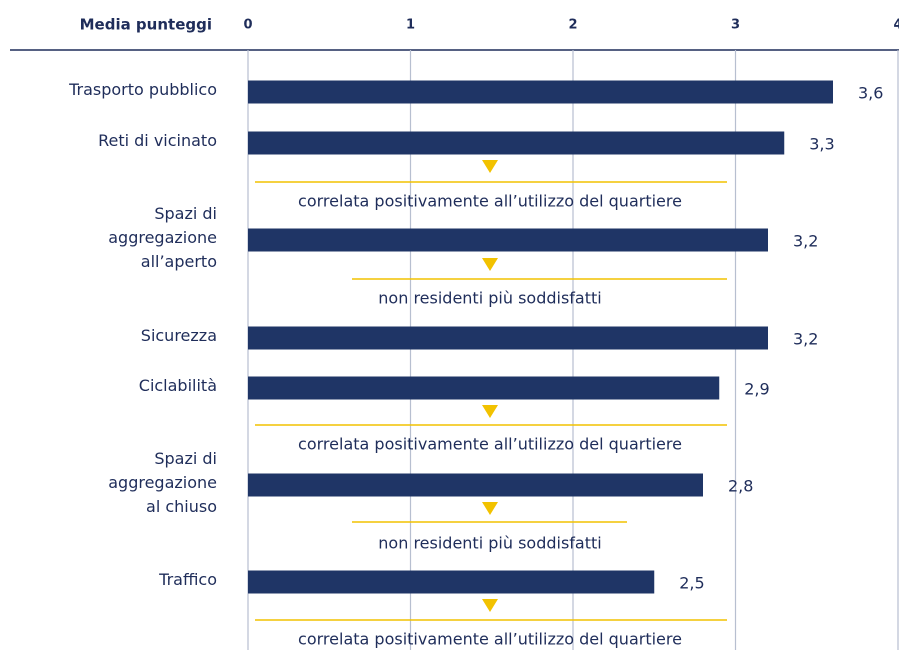  Describe the element at coordinates (143, 89) in the screenshot. I see `category-label: Trasporto pubblico` at that location.